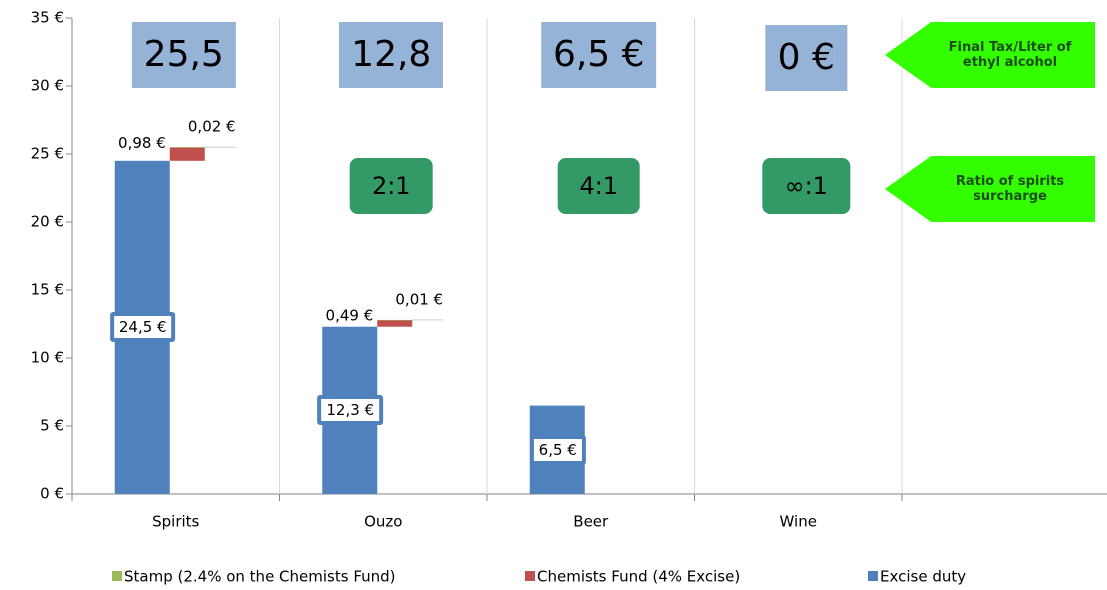  Describe the element at coordinates (47, 358) in the screenshot. I see `y-tick-label: 10 €` at that location.